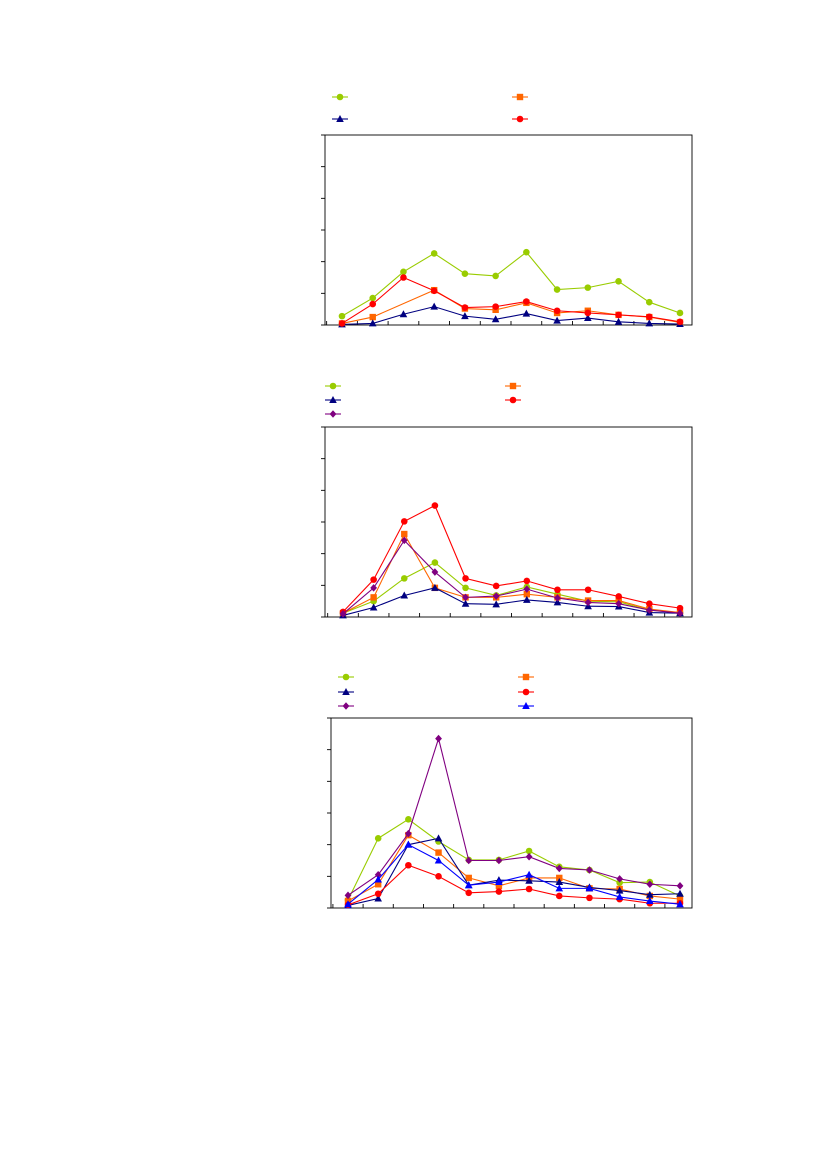 This screenshot has width=827, height=1169. What do you see at coordinates (508, 230) in the screenshot?
I see `plot-frame` at bounding box center [508, 230].